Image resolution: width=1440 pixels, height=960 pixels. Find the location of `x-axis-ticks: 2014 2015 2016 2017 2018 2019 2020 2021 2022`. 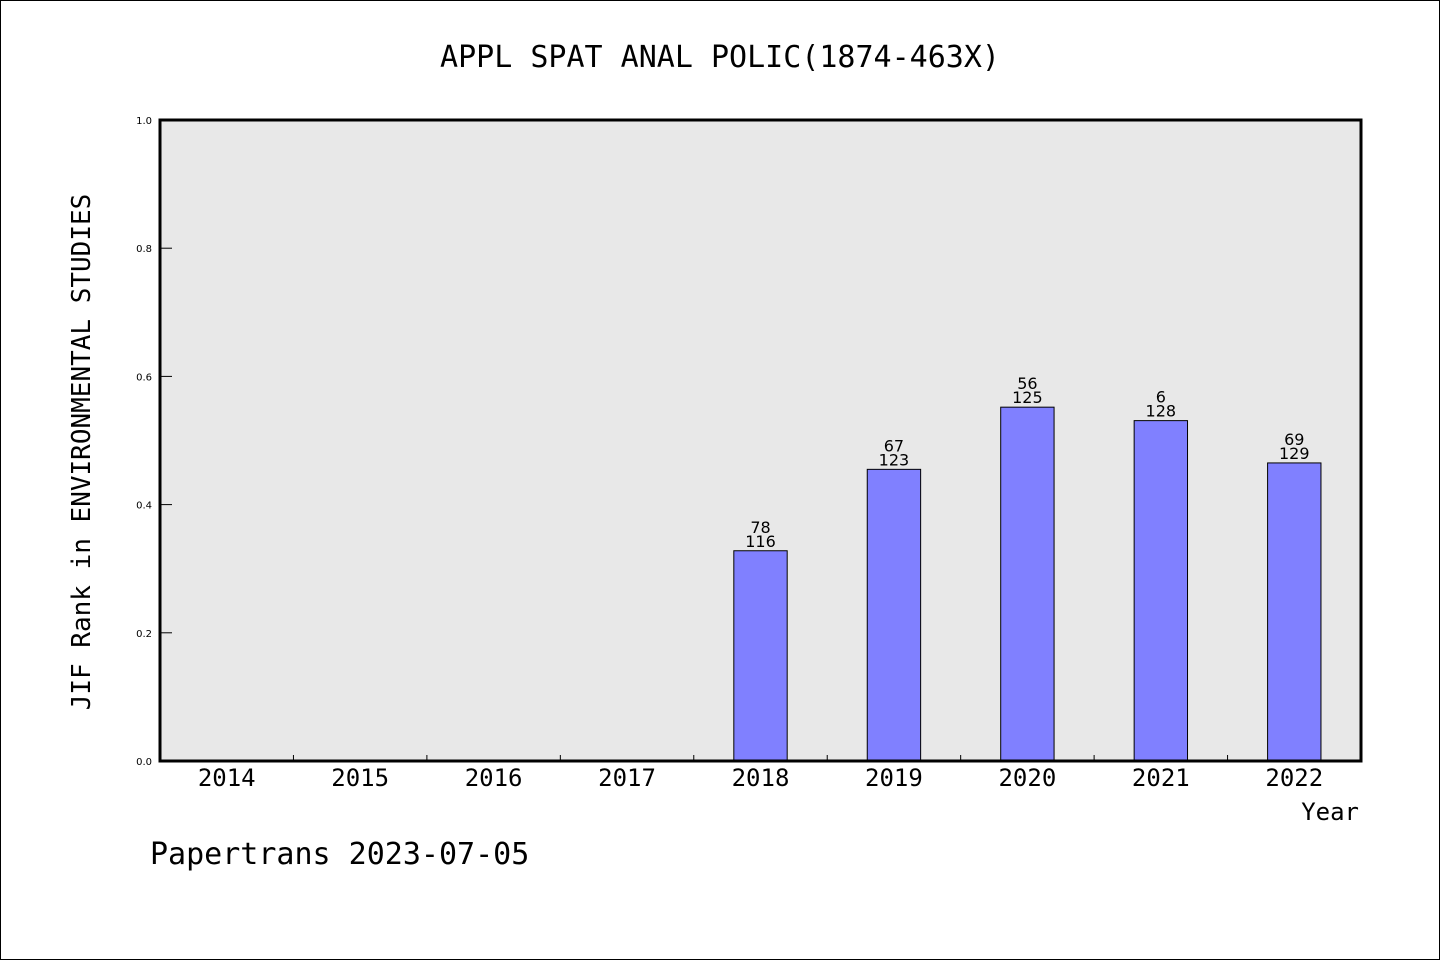

x-axis-ticks: 2014 2015 2016 2017 2018 2019 2020 2021 2022 is located at coordinates (760, 773).